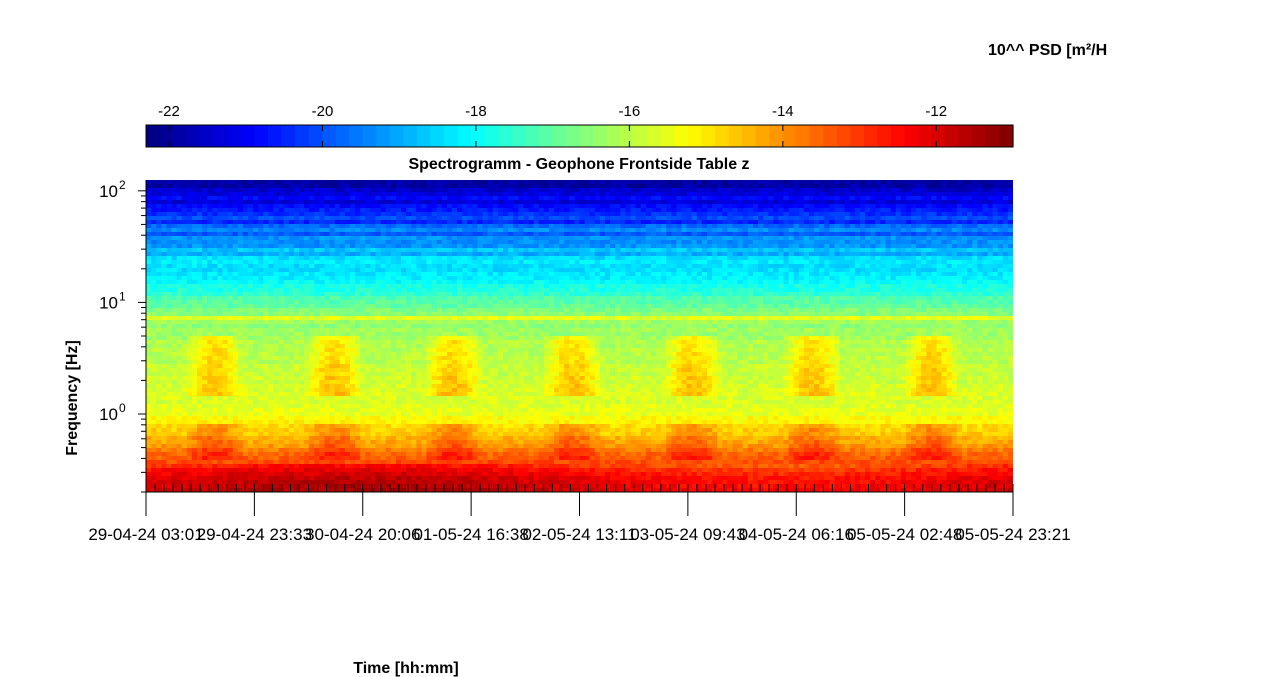 The image size is (1280, 677). Describe the element at coordinates (579, 125) in the screenshot. I see `colorbar: -22 -20 -18 -16 -14 -12` at that location.